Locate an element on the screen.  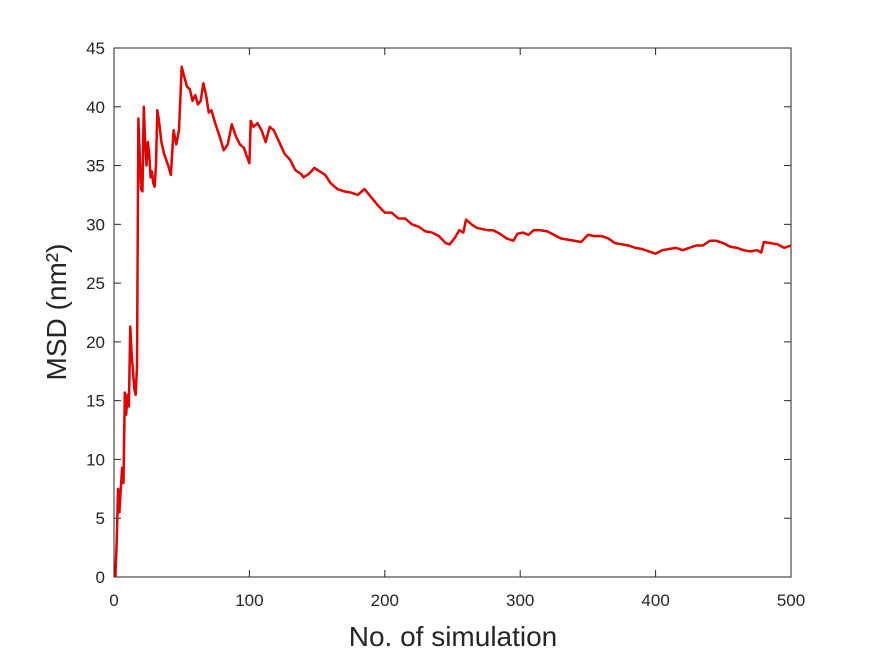
y-tick-label: 45 is located at coordinates (95, 48).